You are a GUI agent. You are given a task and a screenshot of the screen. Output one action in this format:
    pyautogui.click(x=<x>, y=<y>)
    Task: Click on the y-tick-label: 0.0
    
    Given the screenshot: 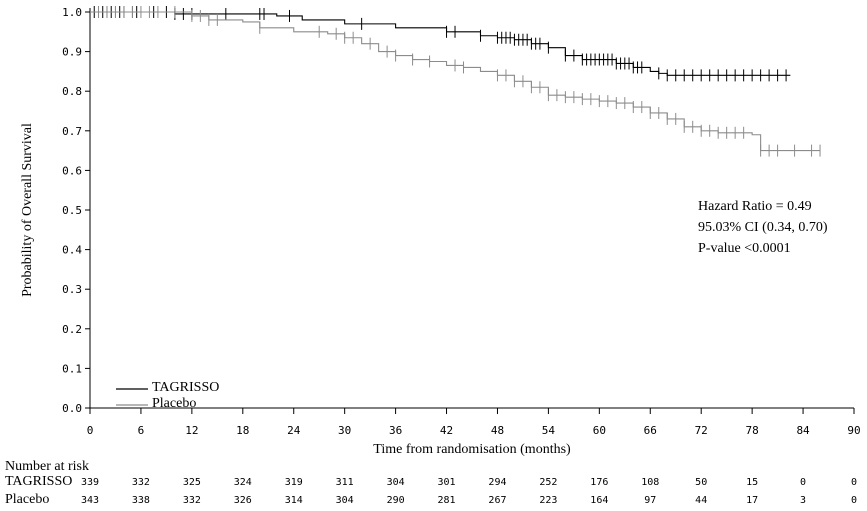 What is the action you would take?
    pyautogui.click(x=72, y=408)
    